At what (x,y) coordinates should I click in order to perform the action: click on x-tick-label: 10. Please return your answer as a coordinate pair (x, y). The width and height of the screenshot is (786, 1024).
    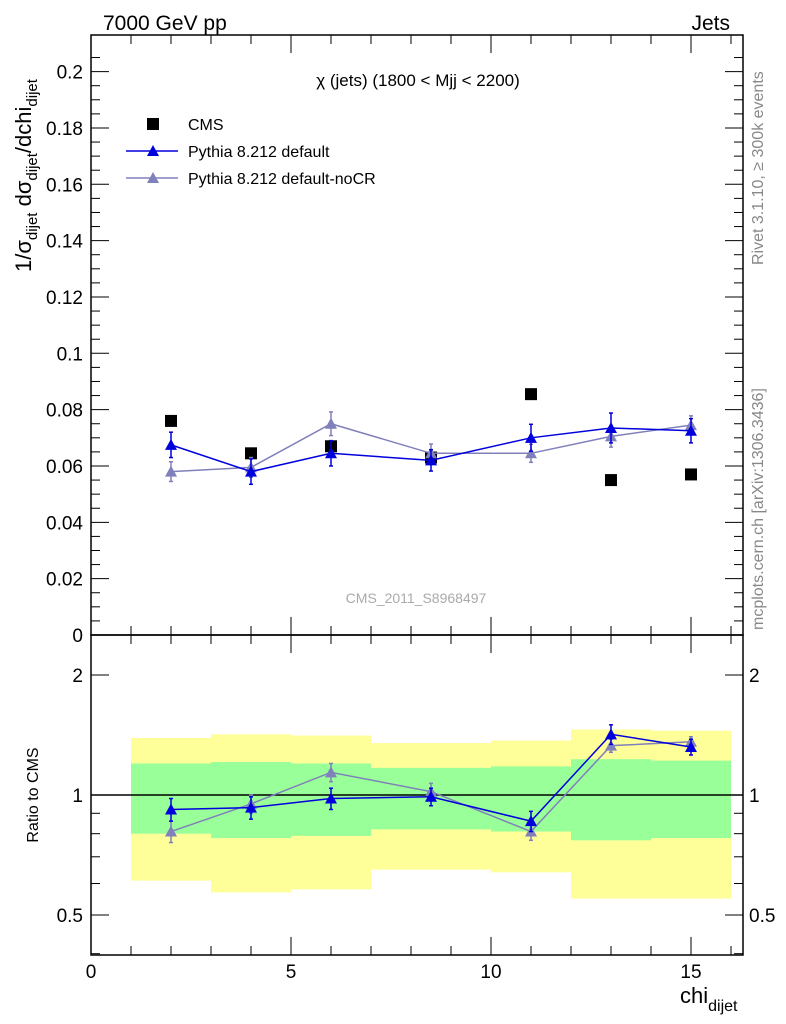
    Looking at the image, I should click on (490, 972).